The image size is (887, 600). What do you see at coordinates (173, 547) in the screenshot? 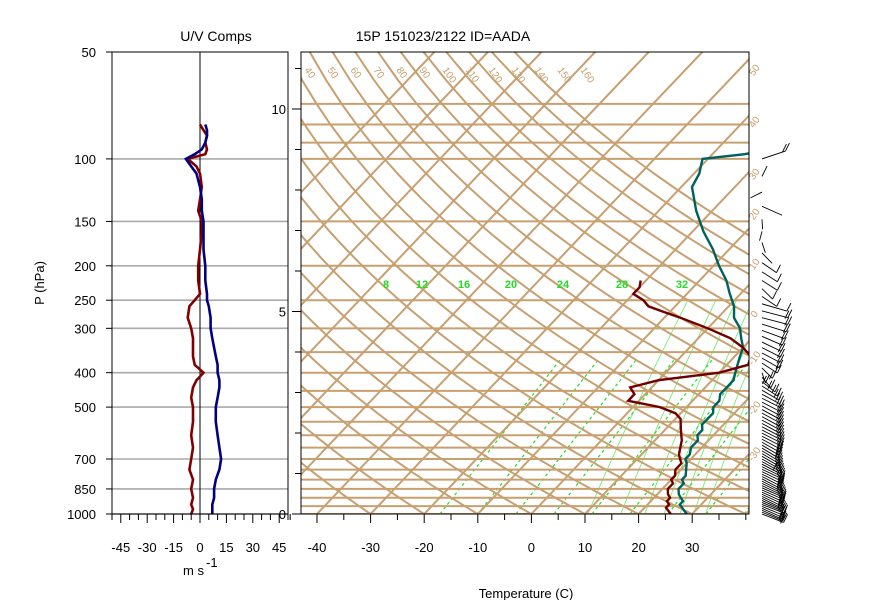
I see `left-x-tick-label: -15` at bounding box center [173, 547].